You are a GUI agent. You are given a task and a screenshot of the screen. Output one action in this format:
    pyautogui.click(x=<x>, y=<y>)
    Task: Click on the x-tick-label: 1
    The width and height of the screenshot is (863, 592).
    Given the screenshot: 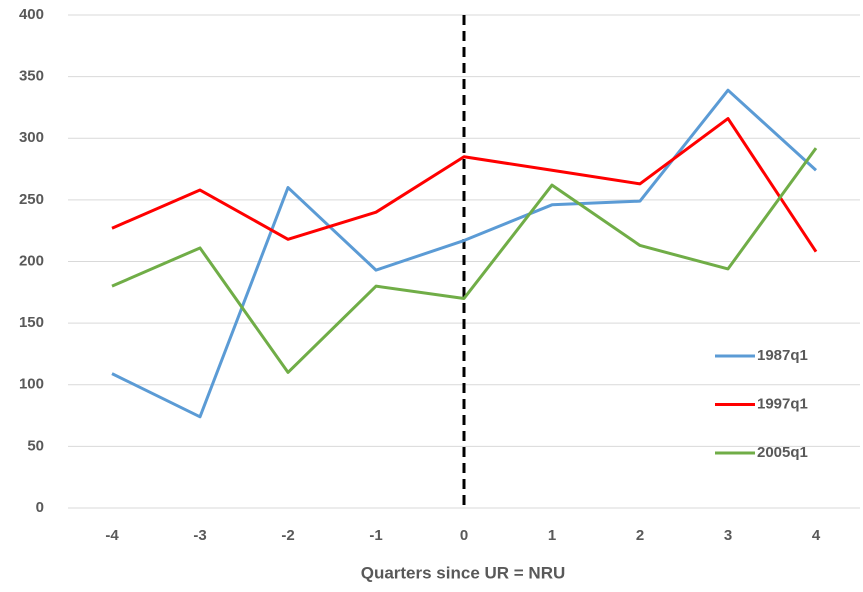 What is the action you would take?
    pyautogui.click(x=552, y=535)
    